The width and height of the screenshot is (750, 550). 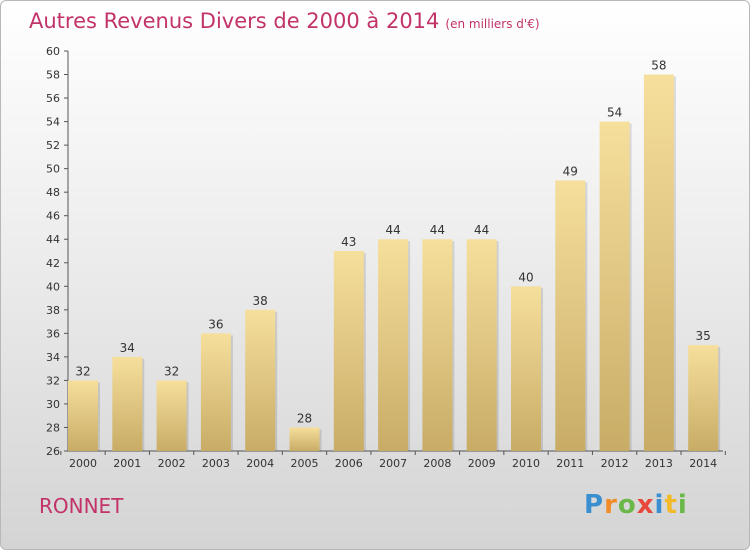 What do you see at coordinates (260, 301) in the screenshot?
I see `data-label: 38` at bounding box center [260, 301].